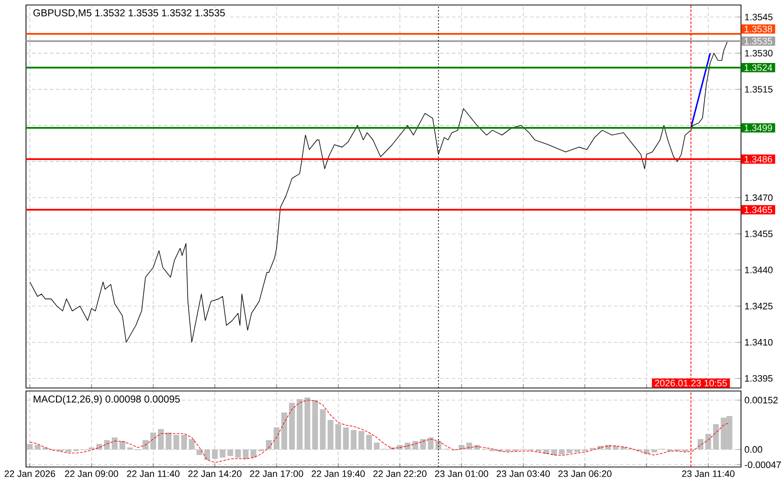 This screenshot has height=489, width=781. What do you see at coordinates (761, 400) in the screenshot?
I see `y-tick-label: 0.00152` at bounding box center [761, 400].